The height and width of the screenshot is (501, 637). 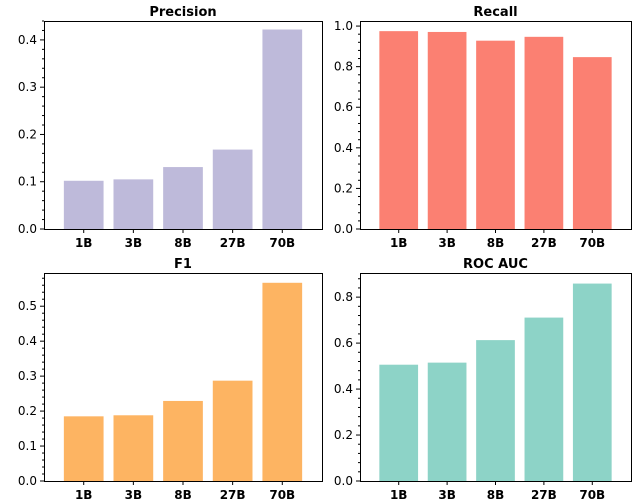 I want to click on chart-4-ytick-label-2: 0.4, so click(x=343, y=389).